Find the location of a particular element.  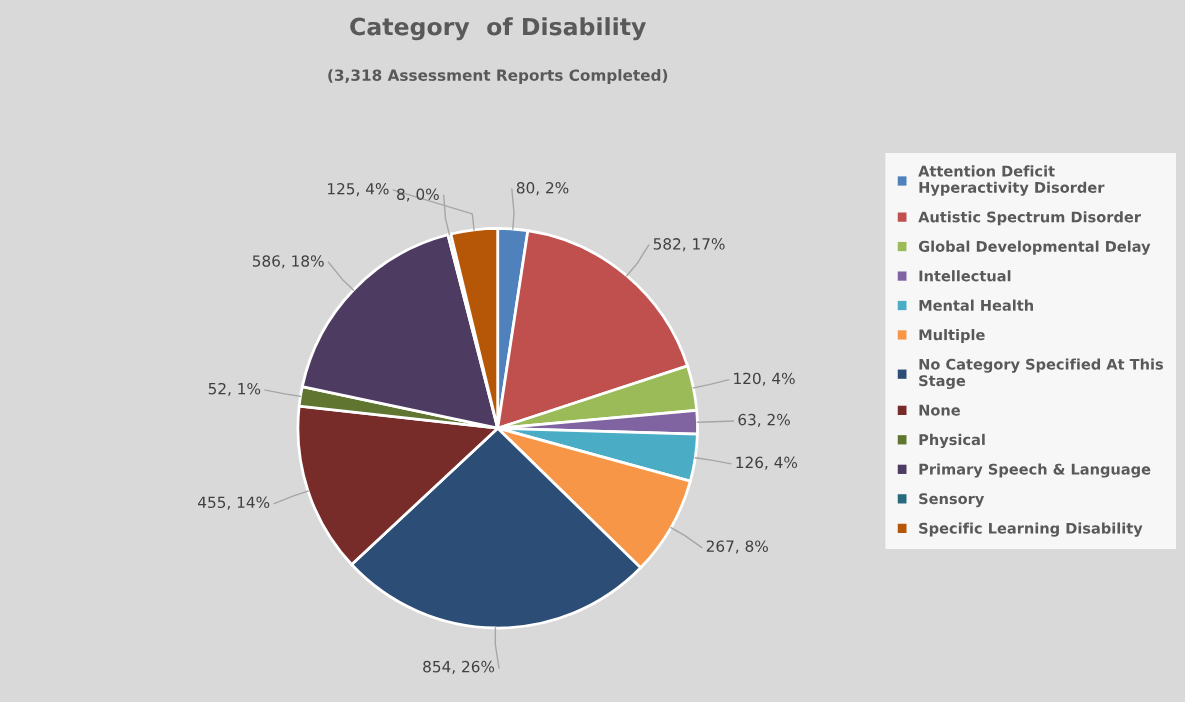

chart-title: Category of Disability is located at coordinates (498, 29).